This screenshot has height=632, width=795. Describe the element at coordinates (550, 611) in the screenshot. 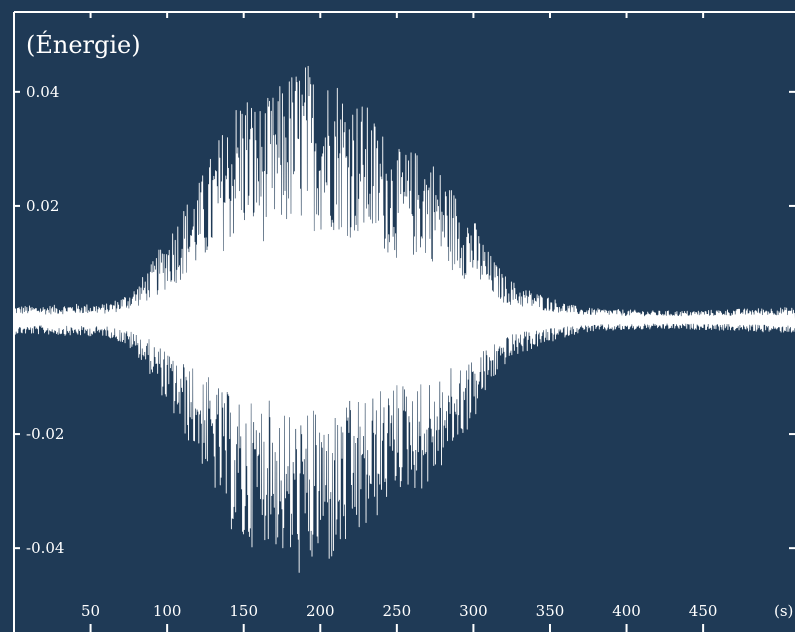

I see `x-tick-label: 350` at that location.